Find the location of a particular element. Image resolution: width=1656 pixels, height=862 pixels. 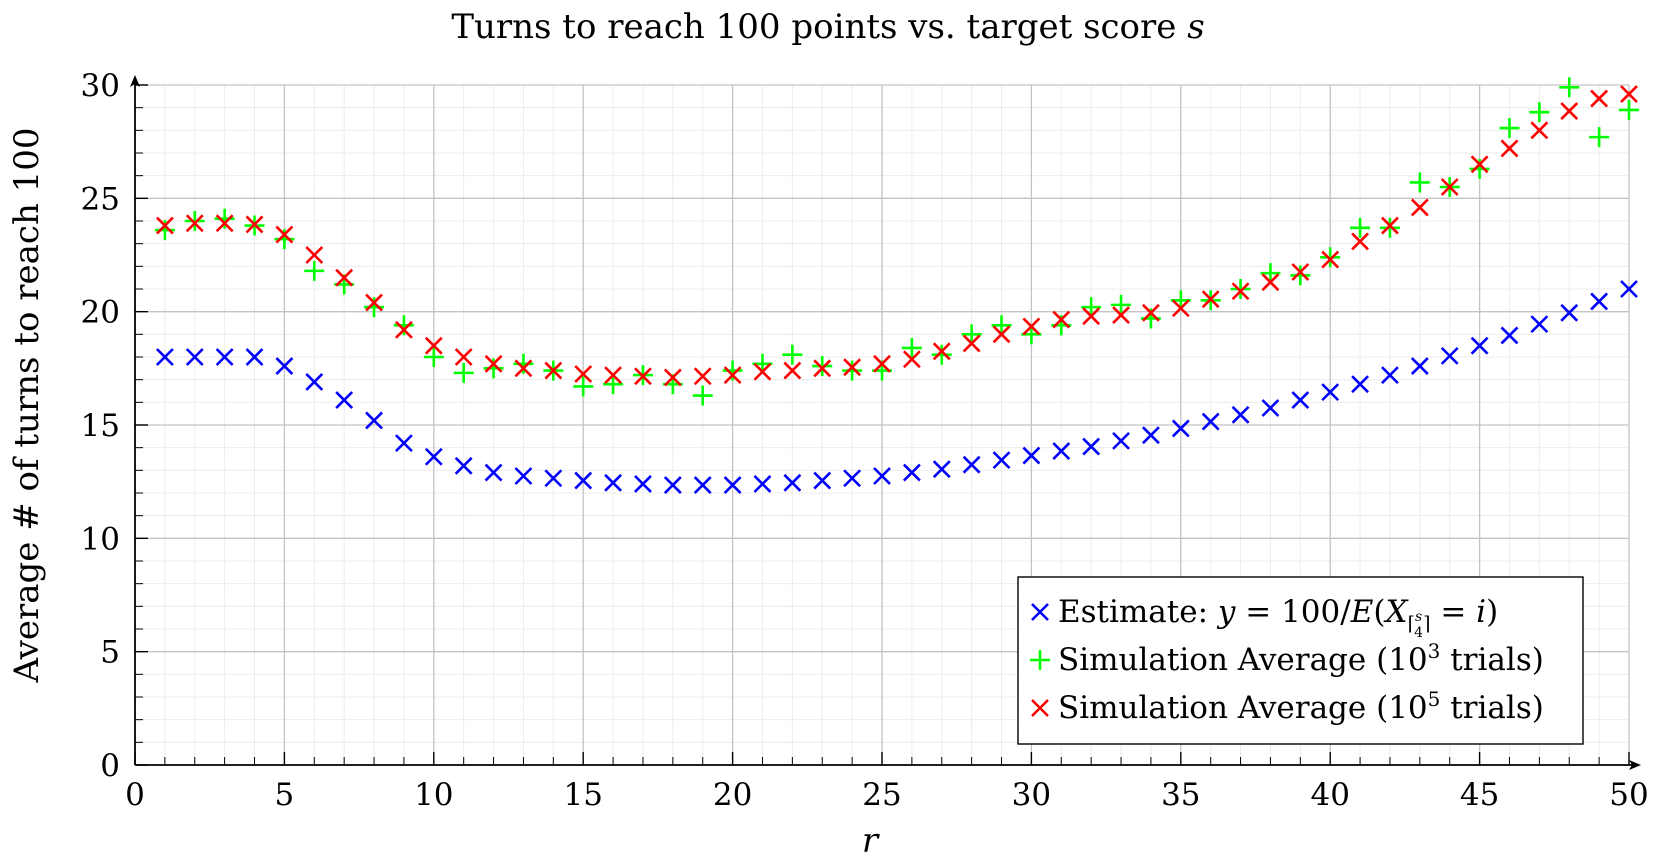

y-tick-label: 30 is located at coordinates (100, 86).